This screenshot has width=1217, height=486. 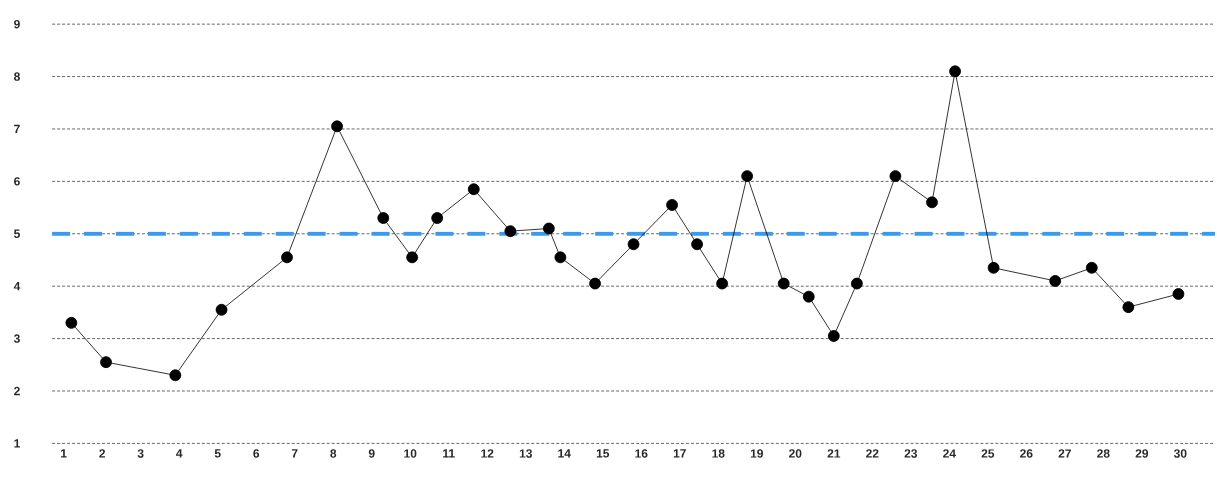 What do you see at coordinates (294, 453) in the screenshot?
I see `x-tick-label: 7` at bounding box center [294, 453].